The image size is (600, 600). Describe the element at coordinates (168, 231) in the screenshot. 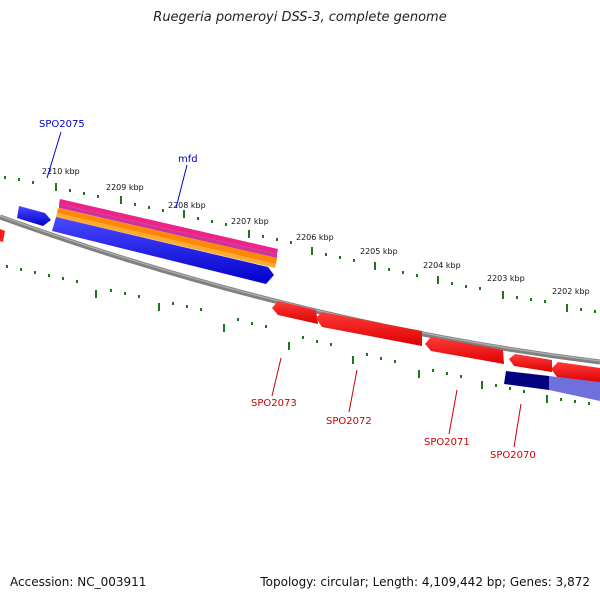

I see `feature-band-magenta` at that location.